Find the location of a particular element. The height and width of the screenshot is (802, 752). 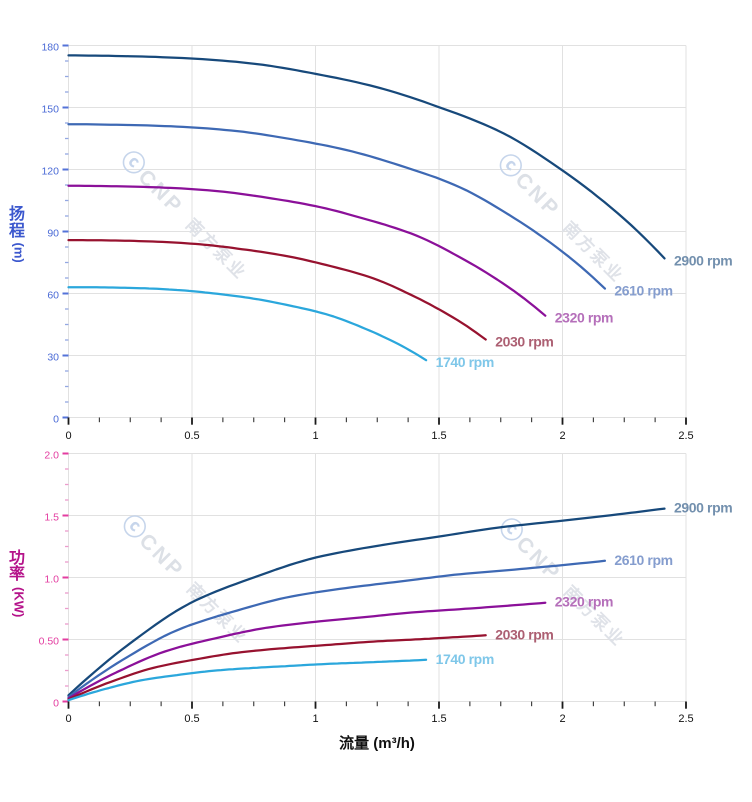

svg-text: 率 is located at coordinates (17, 573).